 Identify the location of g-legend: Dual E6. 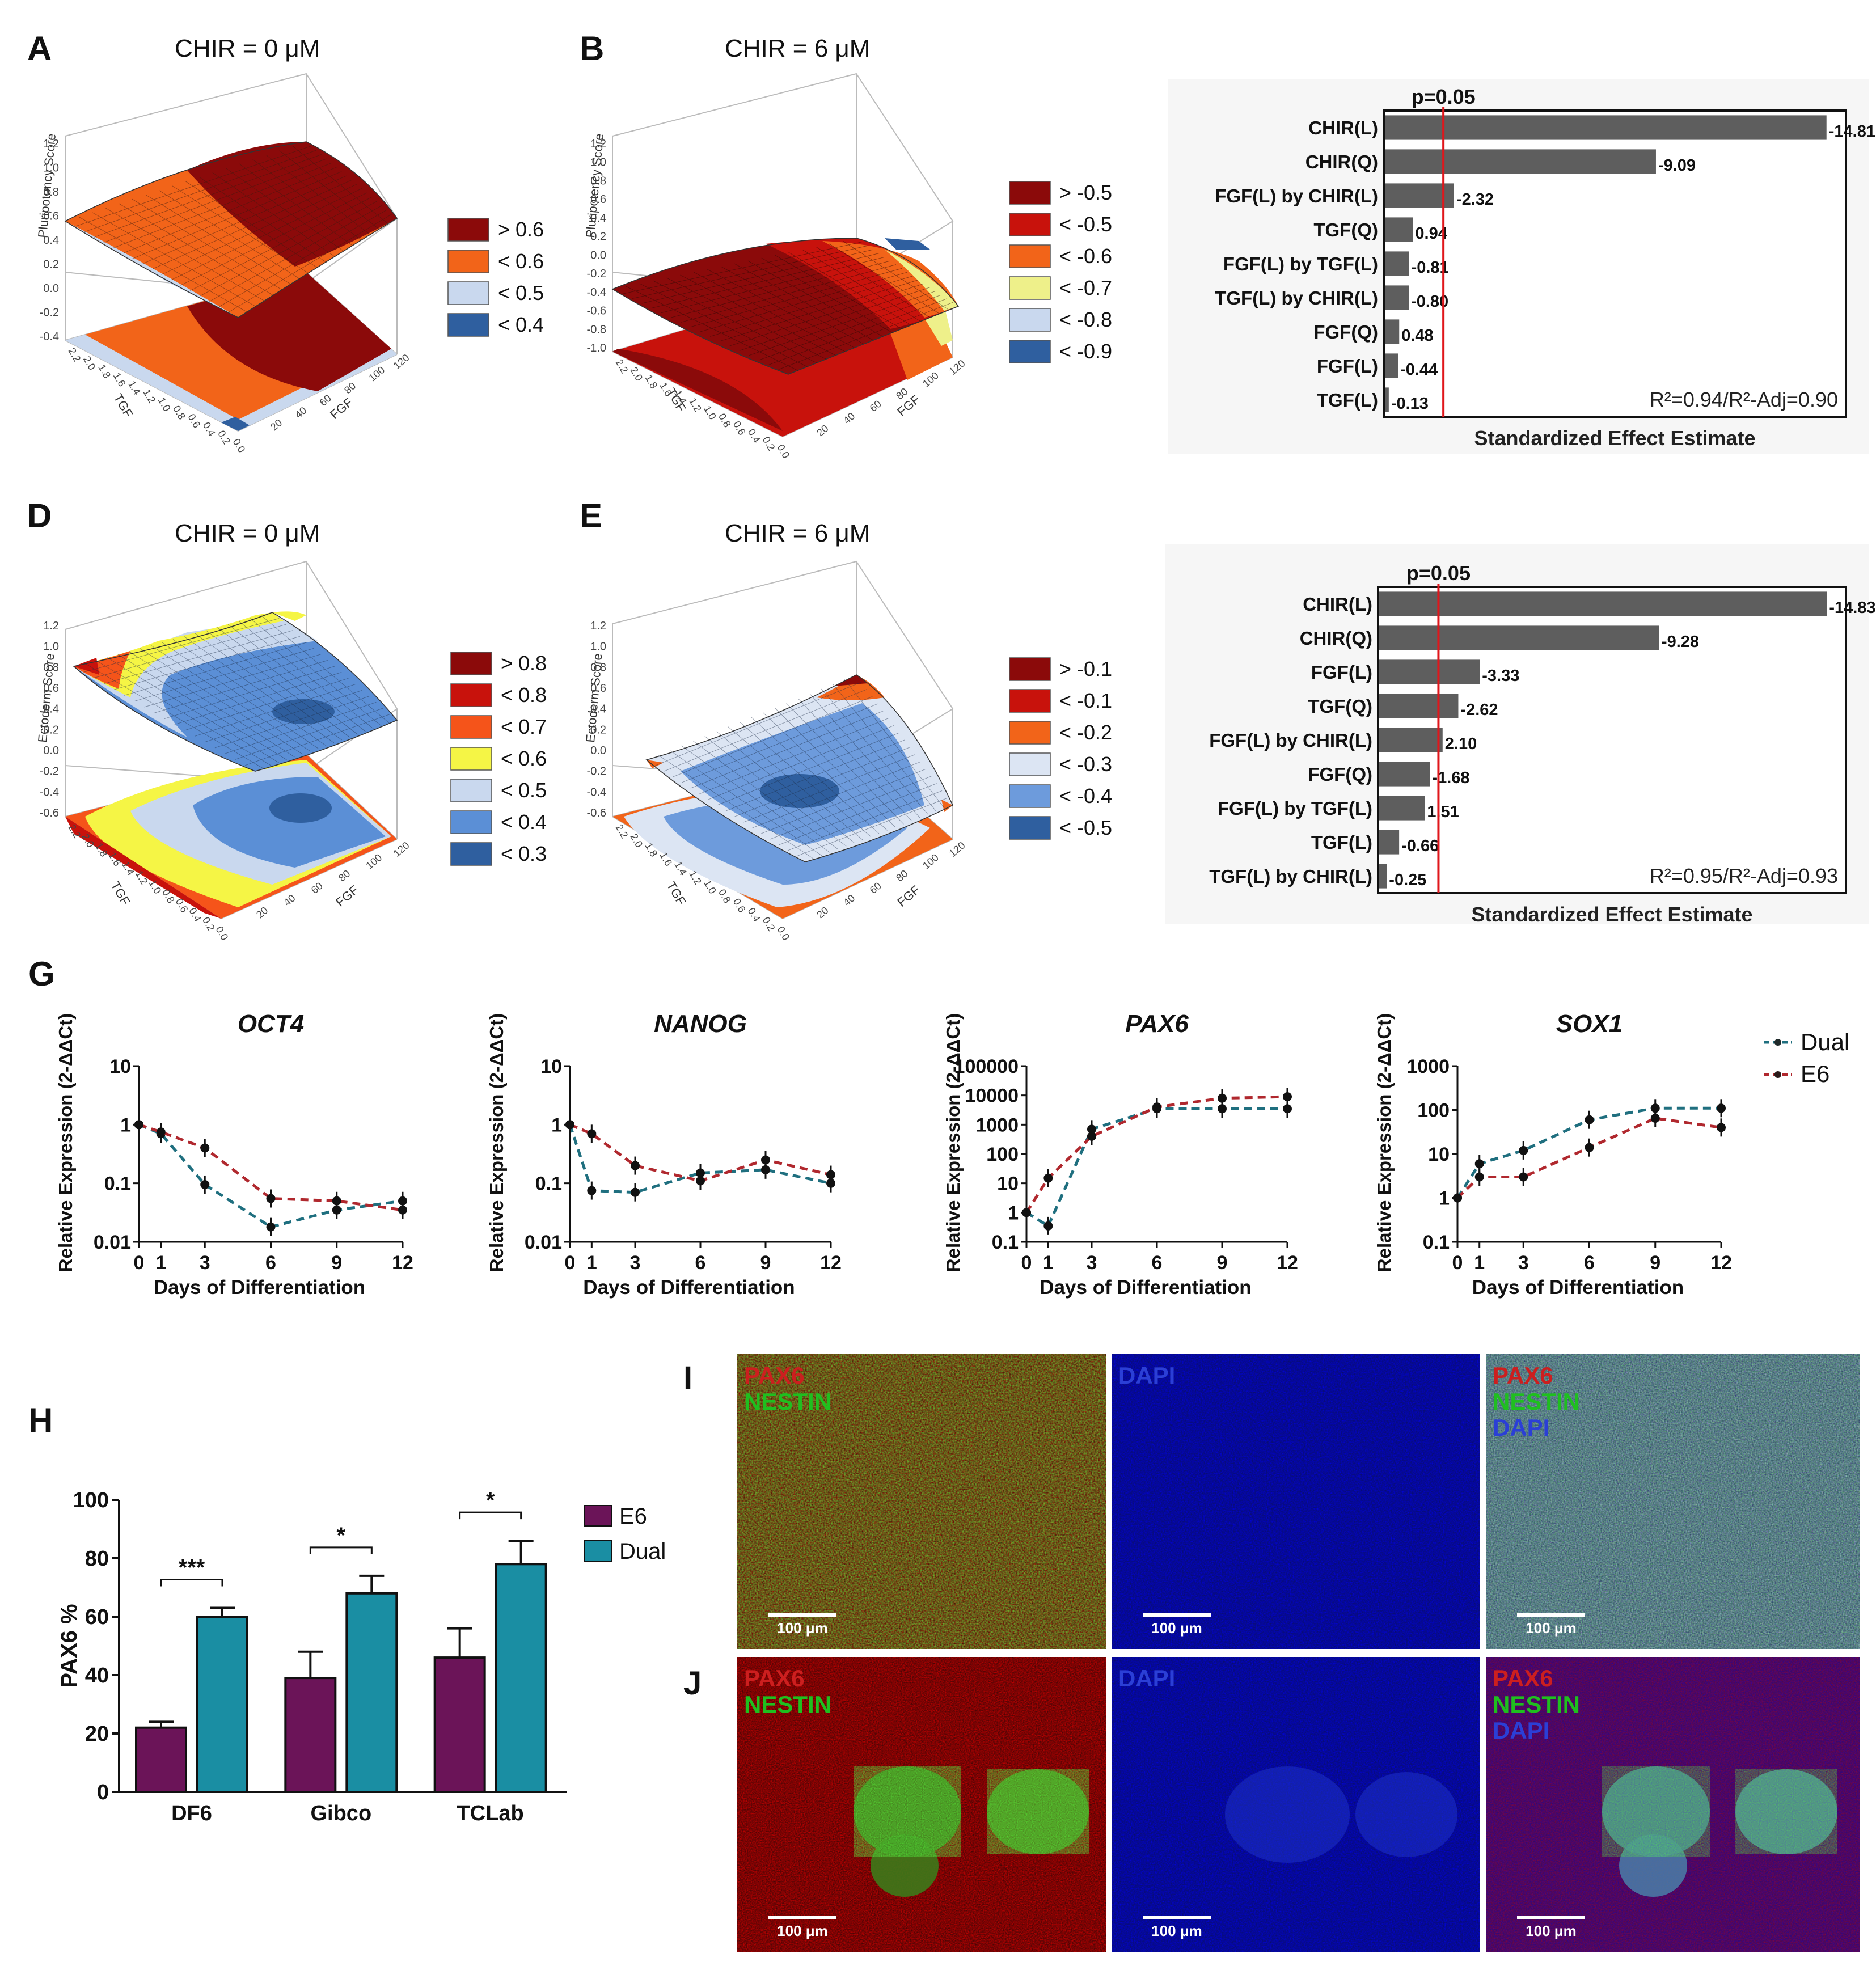
(1806, 1058).